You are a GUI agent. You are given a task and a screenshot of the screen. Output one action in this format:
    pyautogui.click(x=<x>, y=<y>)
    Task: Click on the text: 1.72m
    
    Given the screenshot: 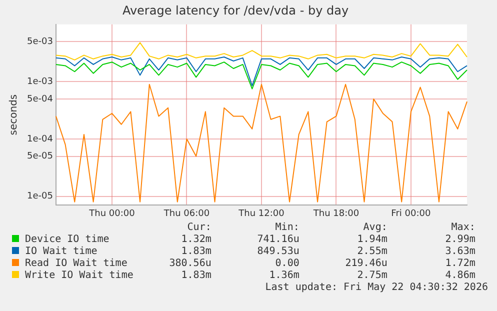 What is the action you would take?
    pyautogui.click(x=460, y=264)
    